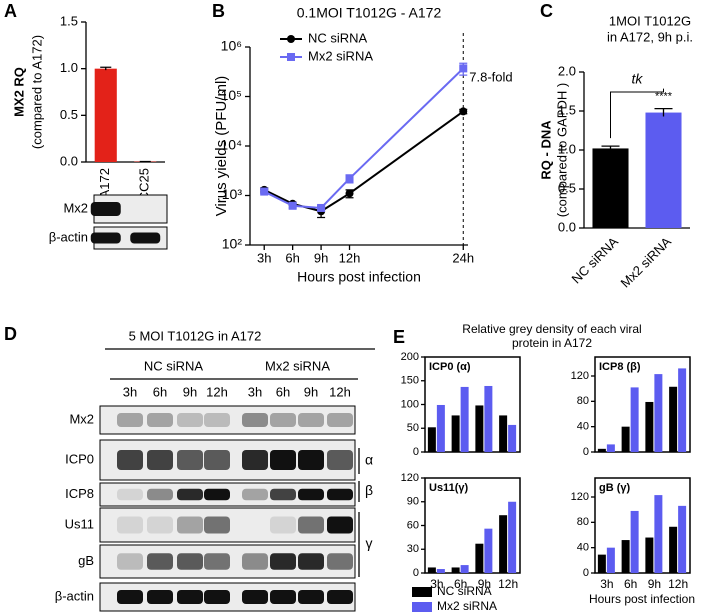 This screenshot has width=707, height=616. I want to click on panel-label: C, so click(546, 11).